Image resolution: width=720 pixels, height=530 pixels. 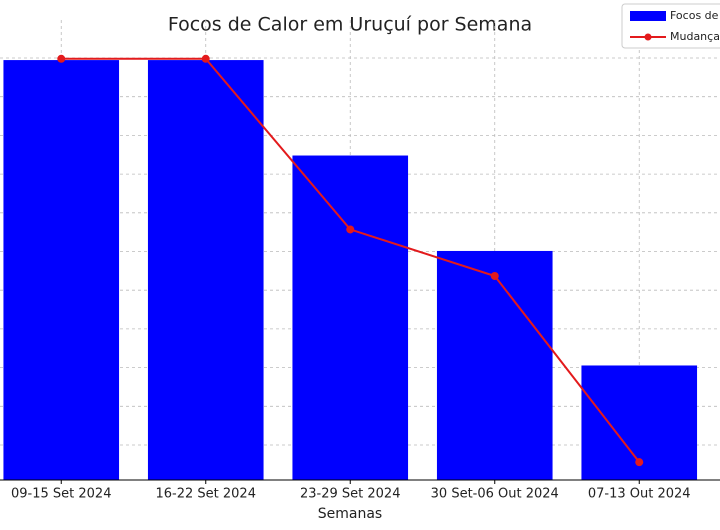 I want to click on x-tick-label: 07-13 Out 2024, so click(x=639, y=494).